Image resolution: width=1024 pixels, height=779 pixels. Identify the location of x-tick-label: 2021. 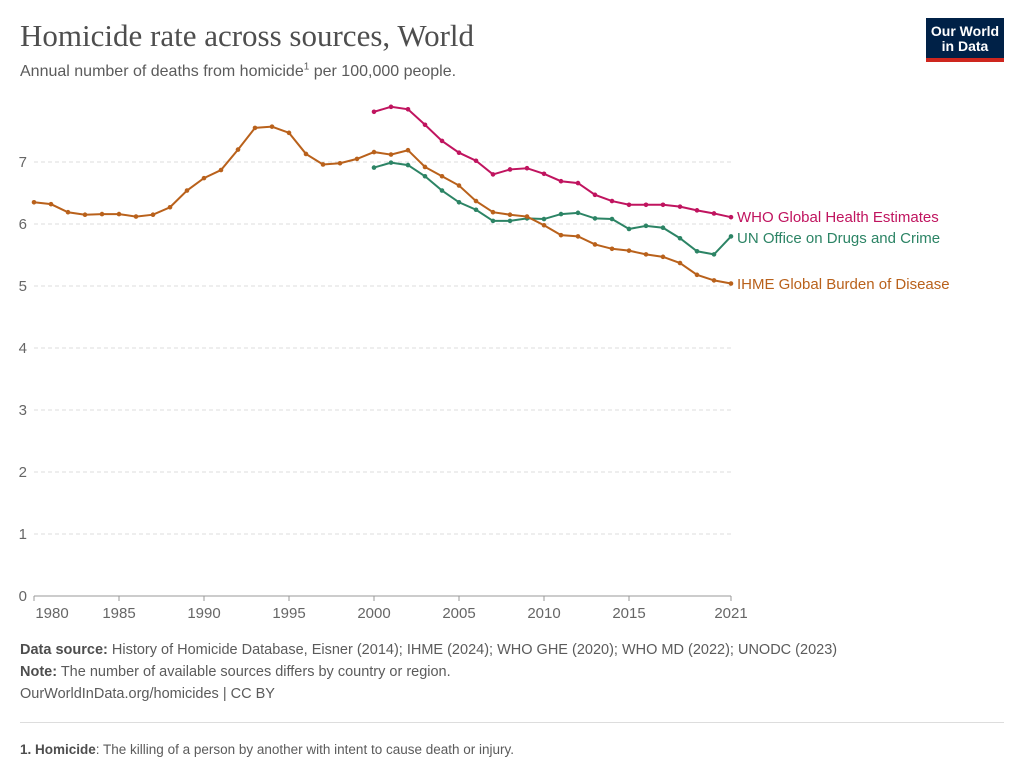
(730, 613).